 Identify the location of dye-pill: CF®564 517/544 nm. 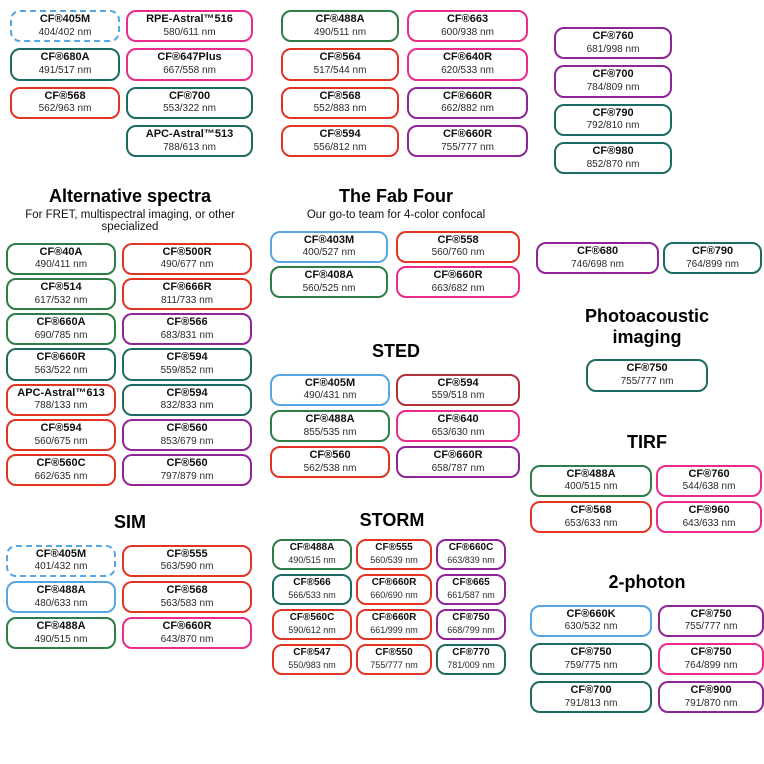
(340, 64).